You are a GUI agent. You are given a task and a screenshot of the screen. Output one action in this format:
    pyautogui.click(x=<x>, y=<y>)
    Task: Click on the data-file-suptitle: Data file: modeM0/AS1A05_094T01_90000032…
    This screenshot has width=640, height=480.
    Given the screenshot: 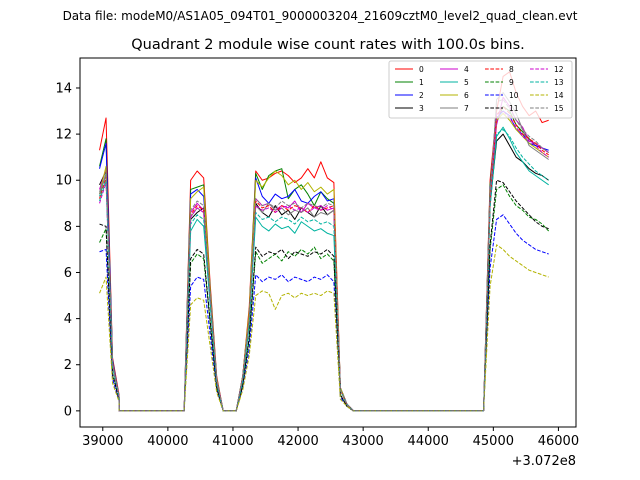 What is the action you would take?
    pyautogui.click(x=320, y=16)
    